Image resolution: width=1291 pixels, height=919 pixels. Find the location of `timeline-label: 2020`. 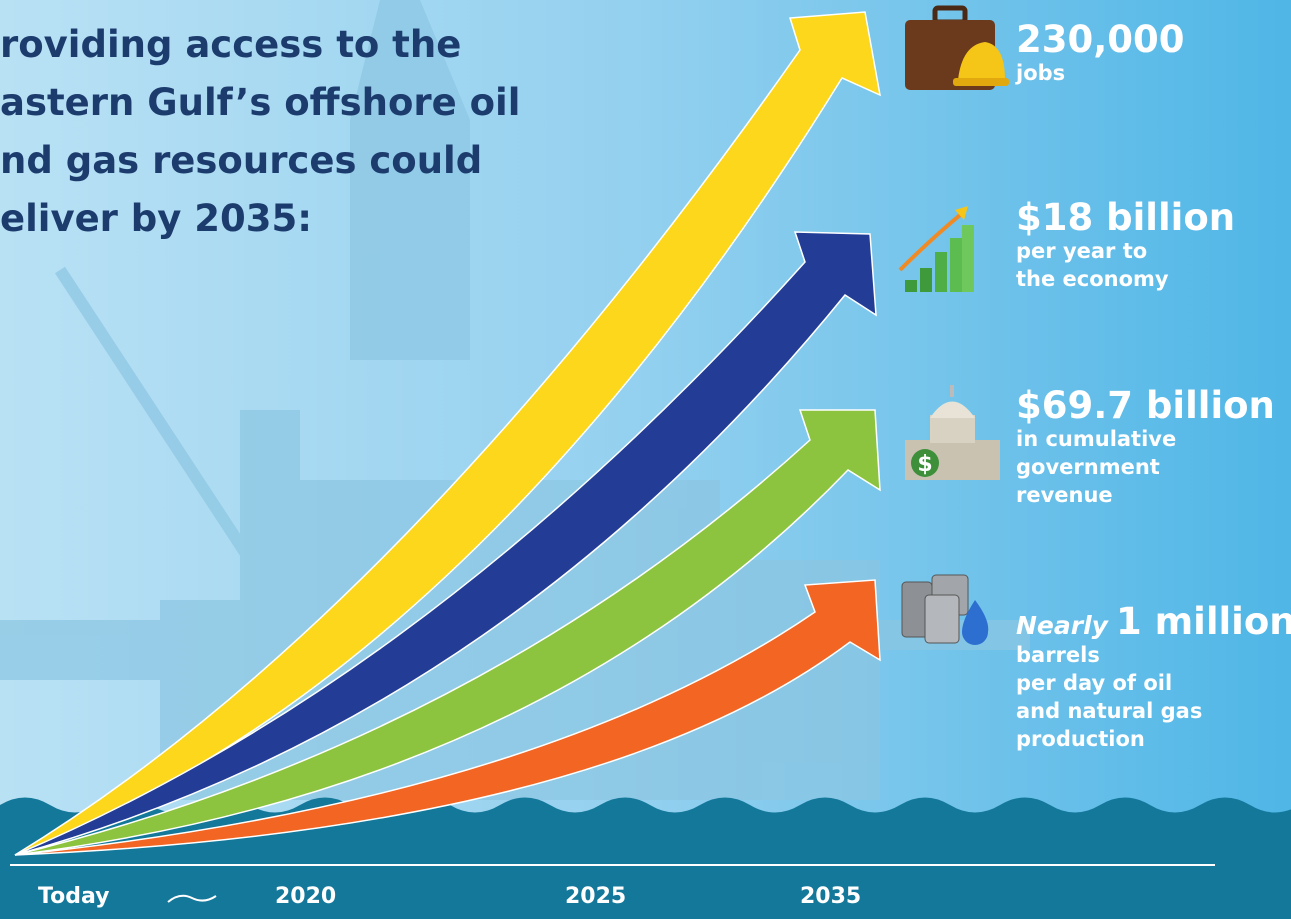

timeline-label: 2020 is located at coordinates (305, 896).